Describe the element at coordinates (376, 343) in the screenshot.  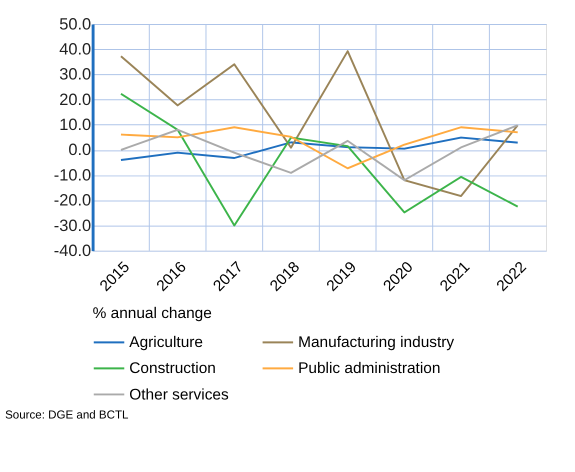
I see `legend-label: Manufacturing industry` at that location.